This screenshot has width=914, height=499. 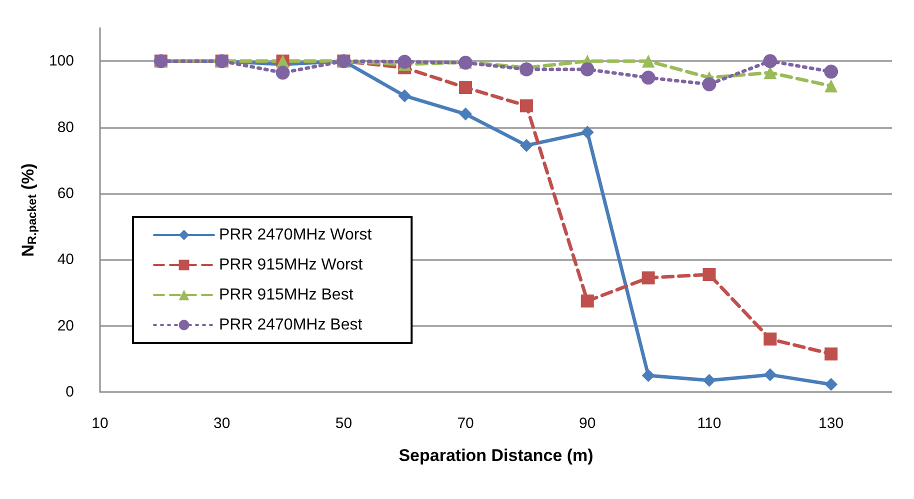 What do you see at coordinates (291, 265) in the screenshot?
I see `legend-label: PRR 915MHz Worst` at bounding box center [291, 265].